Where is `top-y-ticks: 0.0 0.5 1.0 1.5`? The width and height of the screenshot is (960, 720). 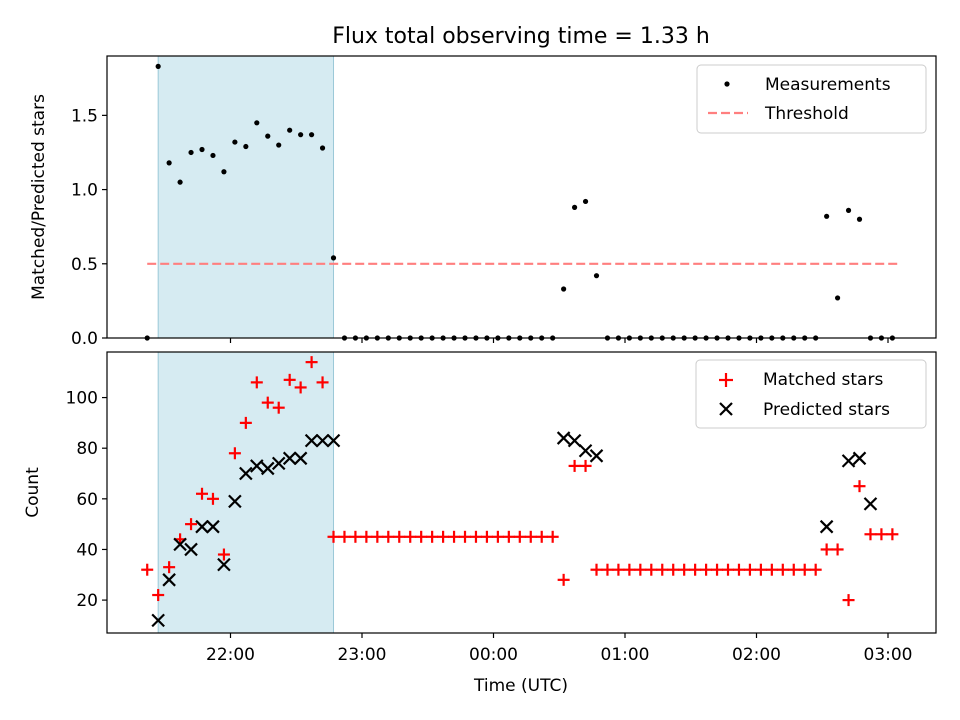
top-y-ticks: 0.0 0.5 1.0 1.5 is located at coordinates (89, 227).